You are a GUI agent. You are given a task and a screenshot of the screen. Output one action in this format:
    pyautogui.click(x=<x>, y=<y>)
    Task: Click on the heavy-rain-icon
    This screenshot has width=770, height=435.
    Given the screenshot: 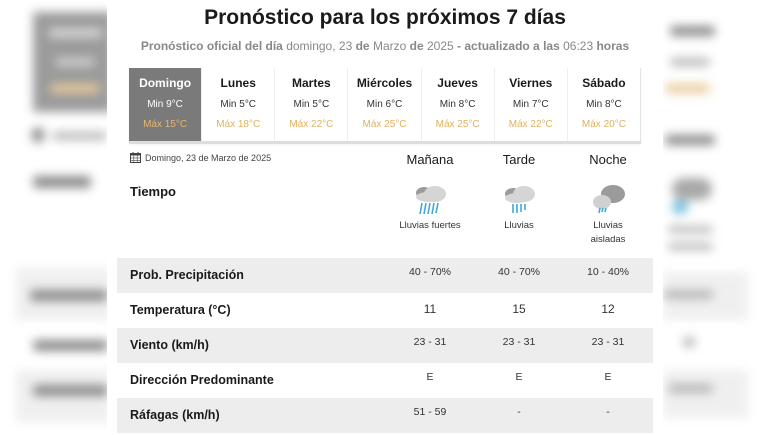 What is the action you would take?
    pyautogui.click(x=431, y=200)
    